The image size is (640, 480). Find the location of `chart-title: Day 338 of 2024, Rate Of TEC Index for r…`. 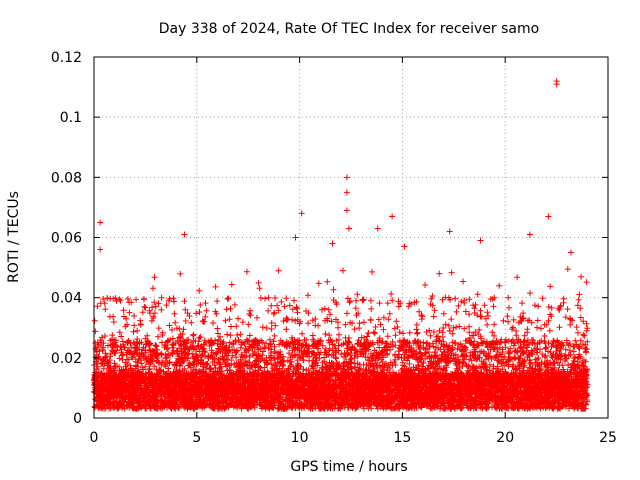

chart-title: Day 338 of 2024, Rate Of TEC Index for r… is located at coordinates (349, 29).